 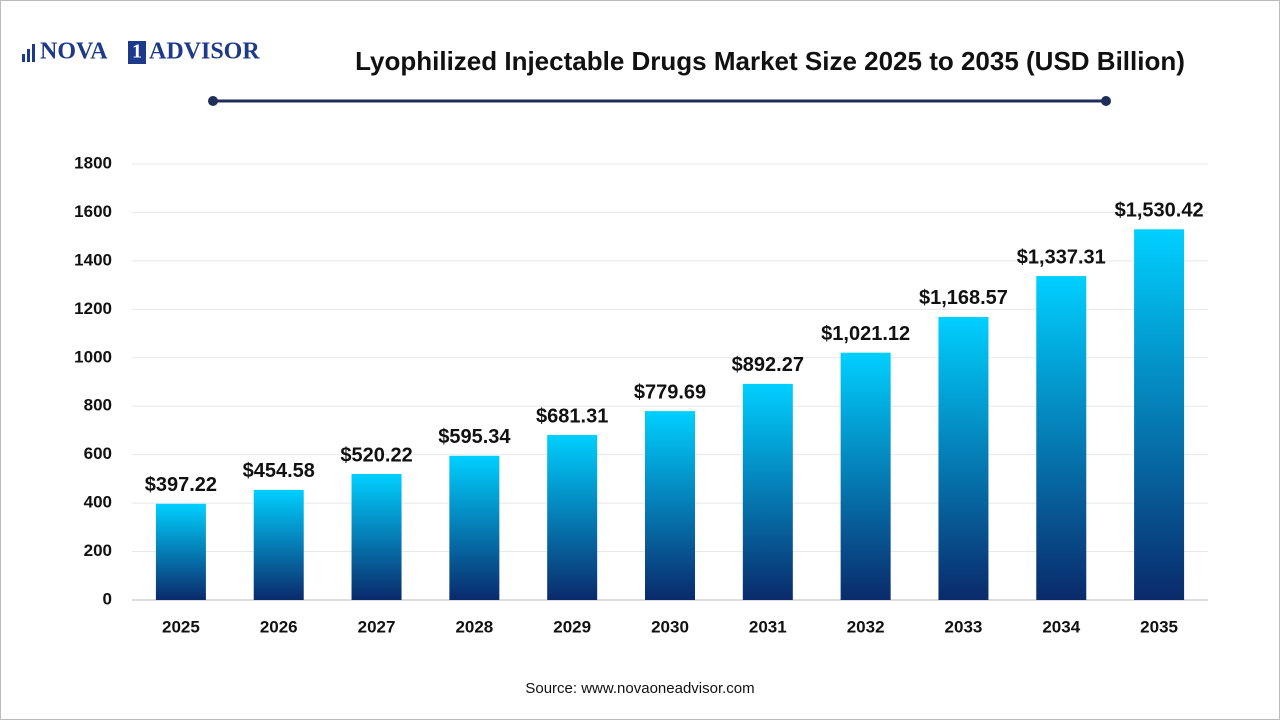 I want to click on x-tick-label: 2031, so click(x=768, y=626).